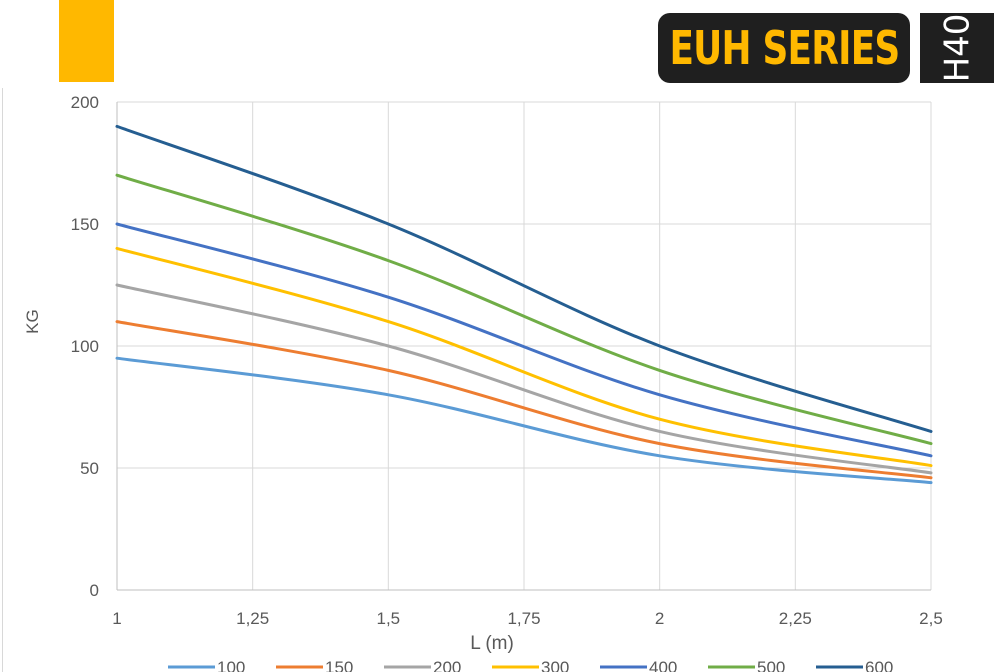 The width and height of the screenshot is (994, 672). Describe the element at coordinates (447, 665) in the screenshot. I see `legend-label-200: 200` at that location.